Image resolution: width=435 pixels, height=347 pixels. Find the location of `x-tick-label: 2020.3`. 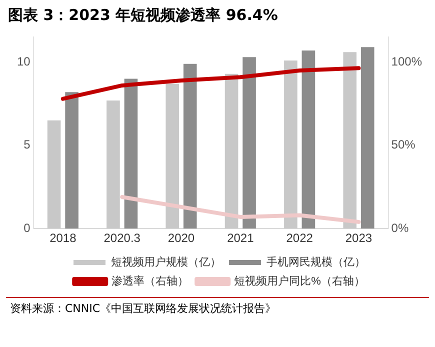

x-tick-label: 2020.3 is located at coordinates (122, 238).